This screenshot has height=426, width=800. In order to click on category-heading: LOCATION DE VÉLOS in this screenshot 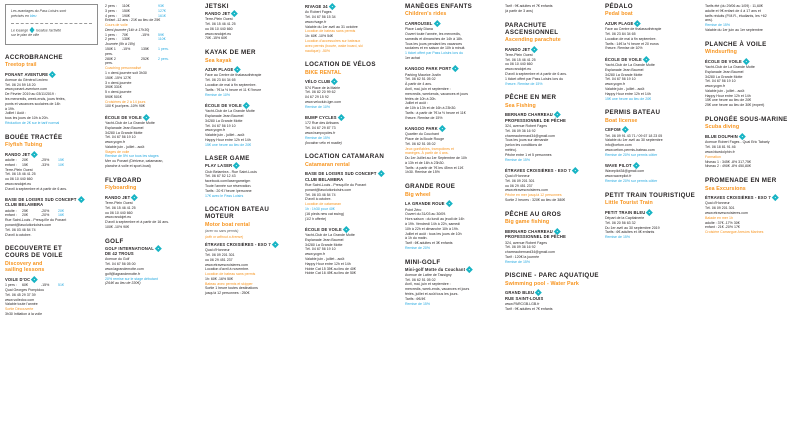, I will do `click(340, 65)`.